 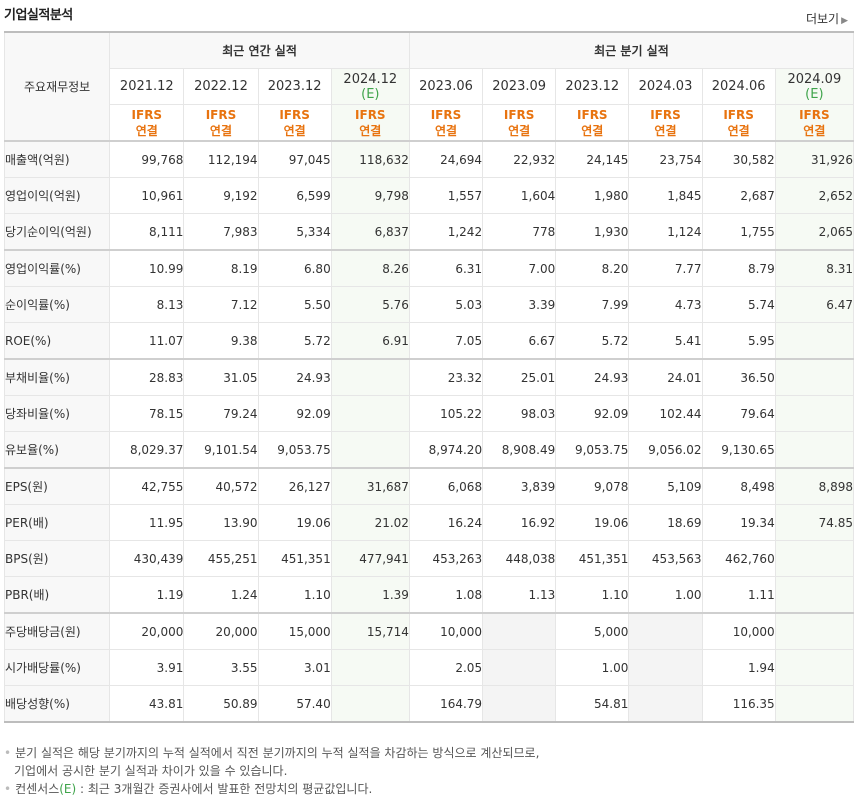 What do you see at coordinates (221, 195) in the screenshot?
I see `value-cell: 9,192` at bounding box center [221, 195].